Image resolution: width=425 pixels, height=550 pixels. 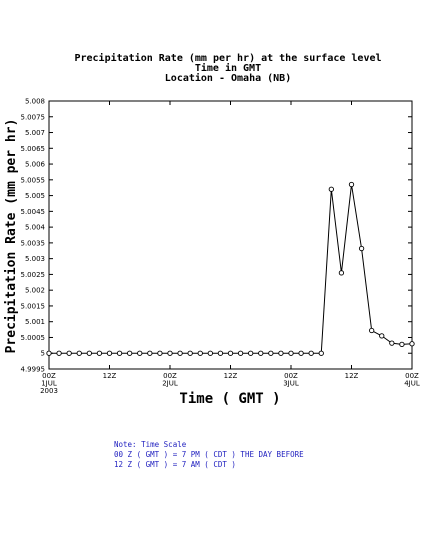 I want to click on y-axis-label: Precipitation Rate (mm per hr), so click(x=11, y=236).